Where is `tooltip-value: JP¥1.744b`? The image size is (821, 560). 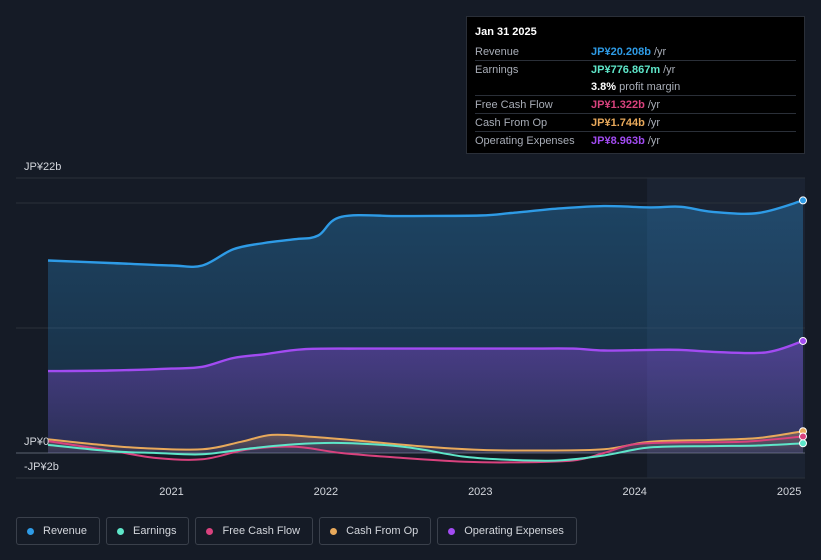 tooltip-value: JP¥1.744b is located at coordinates (618, 122).